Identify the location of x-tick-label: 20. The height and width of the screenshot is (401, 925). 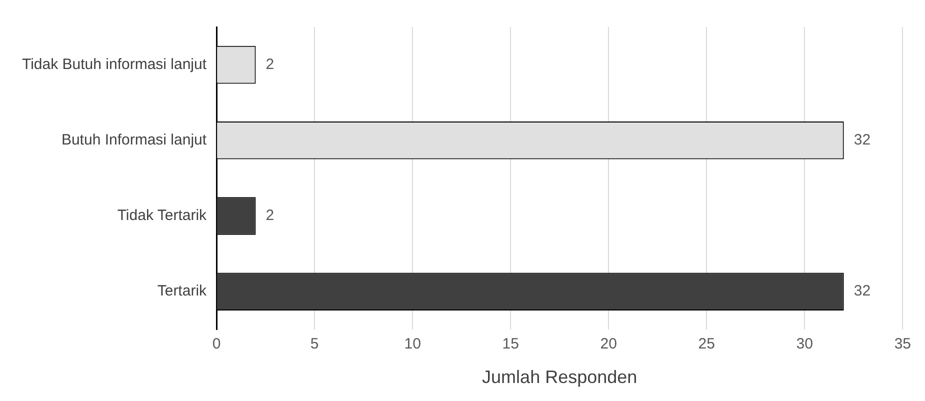
(608, 344).